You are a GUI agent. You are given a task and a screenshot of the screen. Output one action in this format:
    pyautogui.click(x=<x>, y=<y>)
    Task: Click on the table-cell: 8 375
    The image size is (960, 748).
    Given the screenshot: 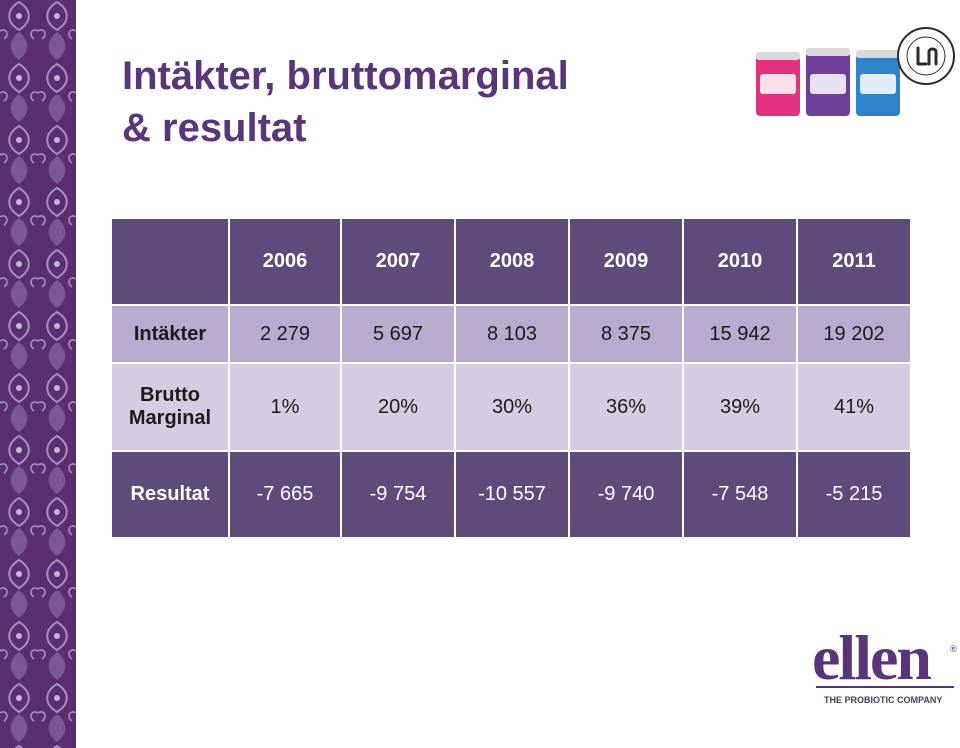 What is the action you would take?
    pyautogui.click(x=626, y=334)
    